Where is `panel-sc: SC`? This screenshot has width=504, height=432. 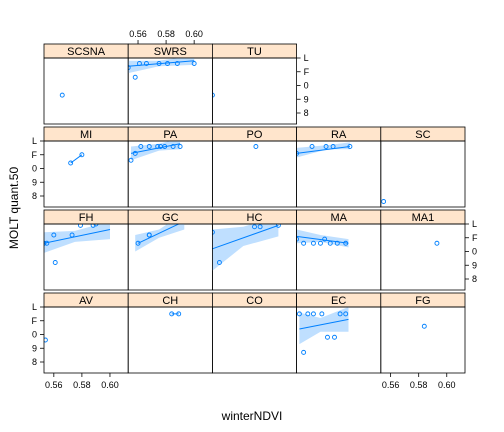 panel-sc: SC is located at coordinates (423, 167).